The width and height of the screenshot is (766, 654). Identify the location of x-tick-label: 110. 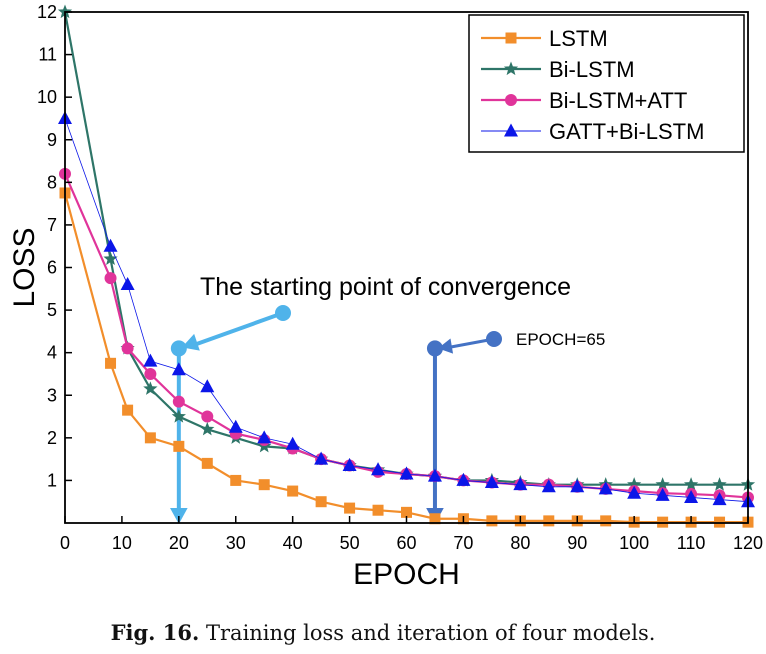
(691, 543).